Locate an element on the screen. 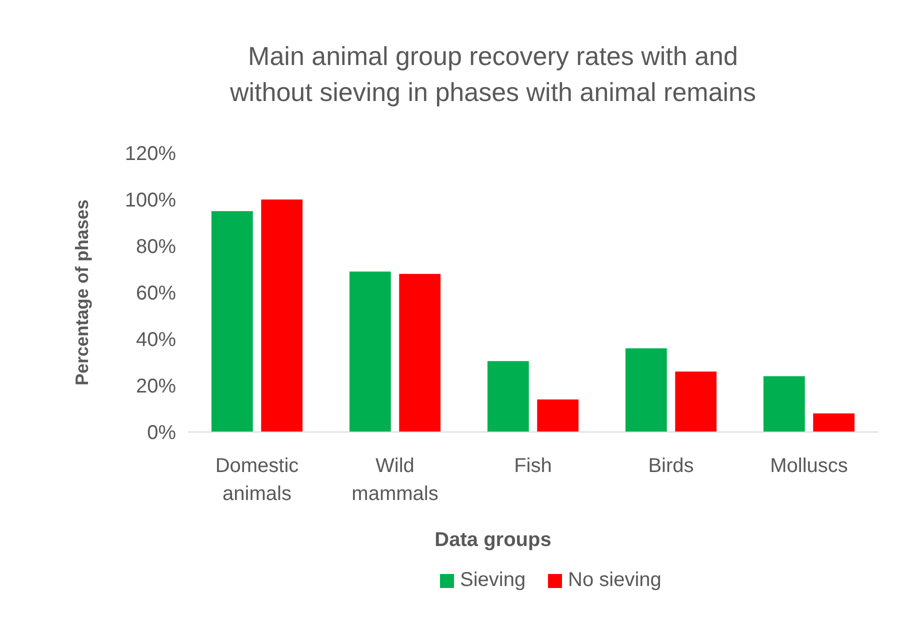  x-tick-label: Wild mammals is located at coordinates (395, 480).